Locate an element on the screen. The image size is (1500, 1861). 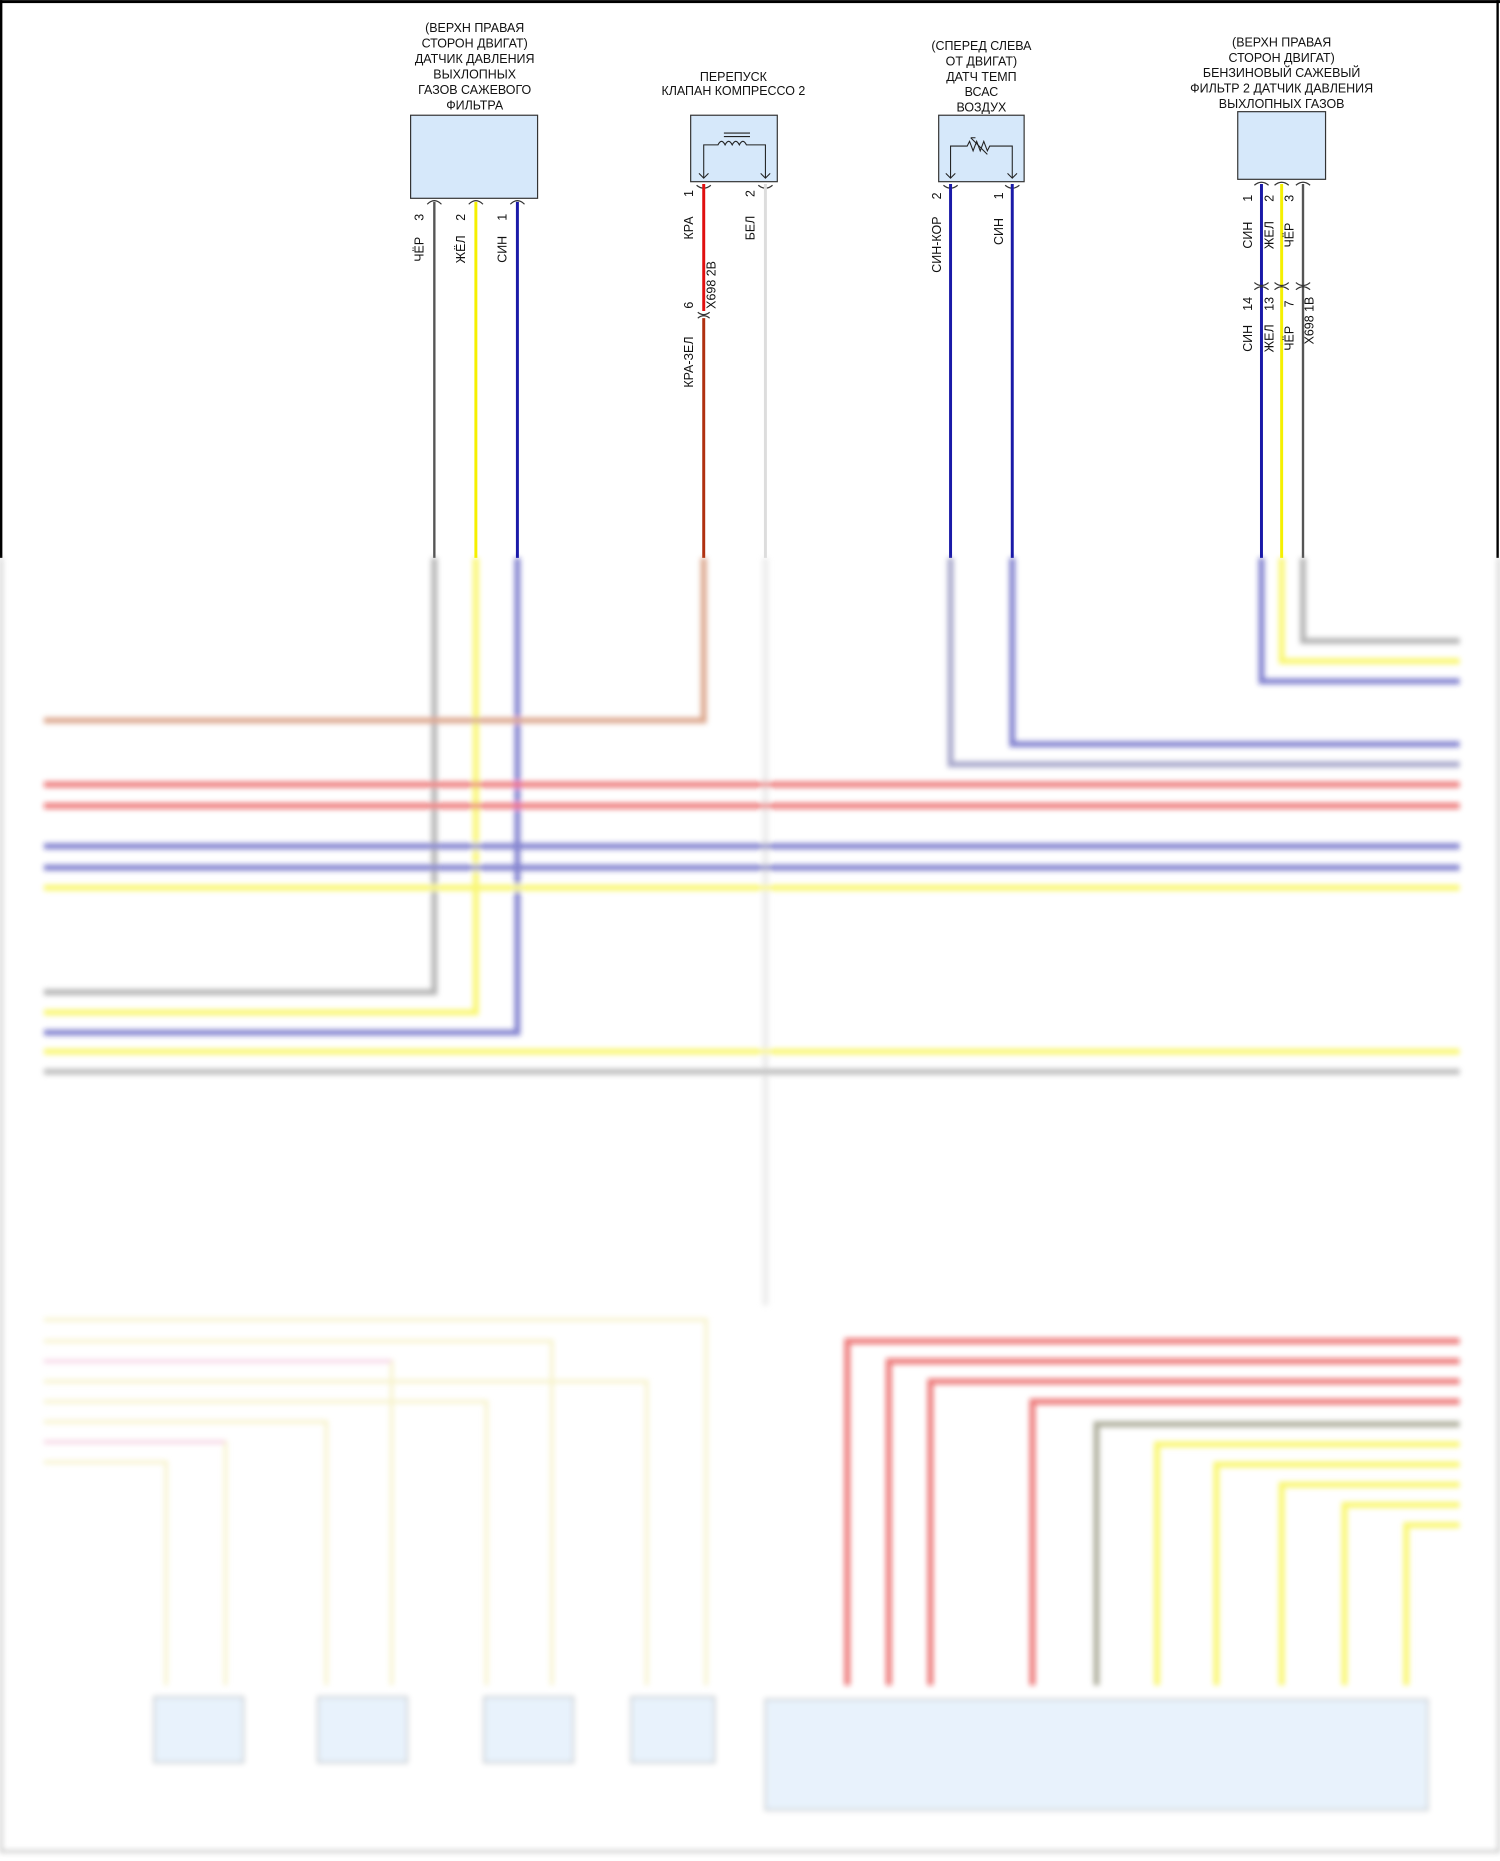
diagram-label: ВСАС is located at coordinates (982, 92).